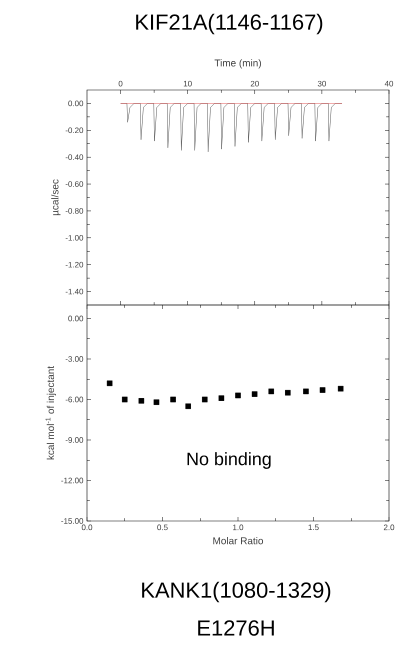 The width and height of the screenshot is (402, 660). What do you see at coordinates (236, 592) in the screenshot?
I see `text: KANK1(1080-1329)` at bounding box center [236, 592].